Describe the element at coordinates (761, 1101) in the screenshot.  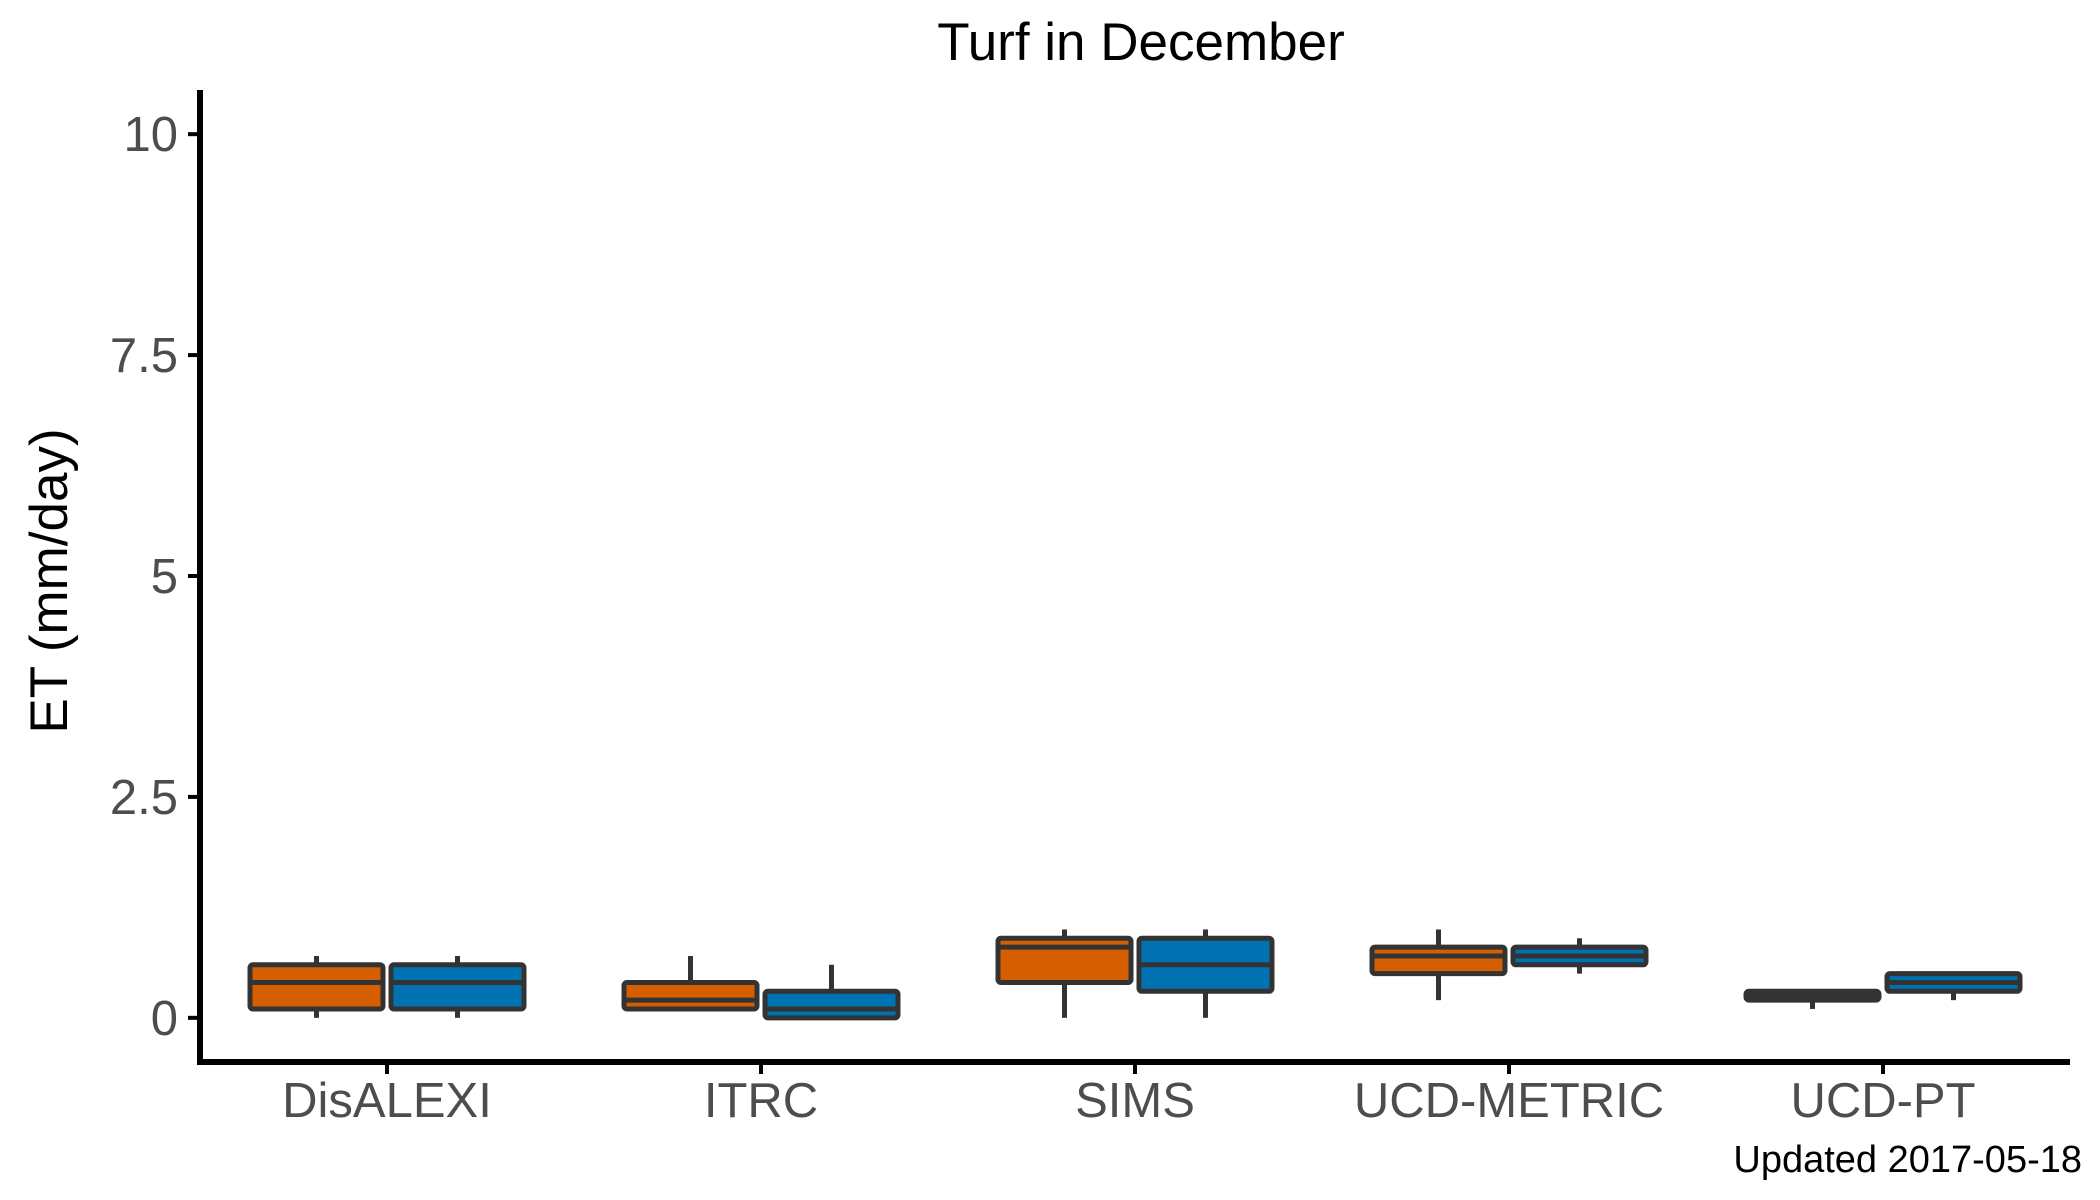
I see `x-tick-label: ITRC` at that location.